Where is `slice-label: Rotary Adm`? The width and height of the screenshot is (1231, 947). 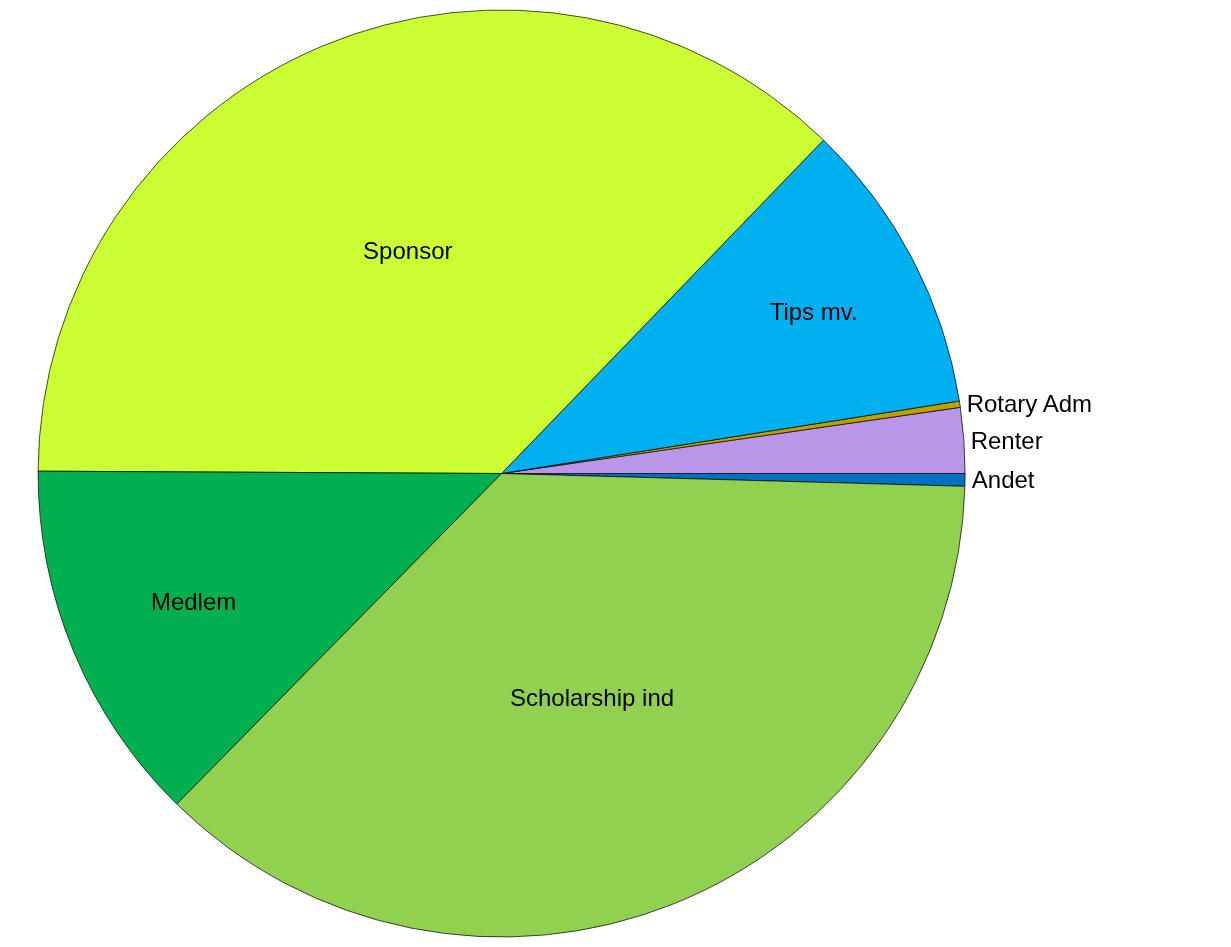 slice-label: Rotary Adm is located at coordinates (1029, 404).